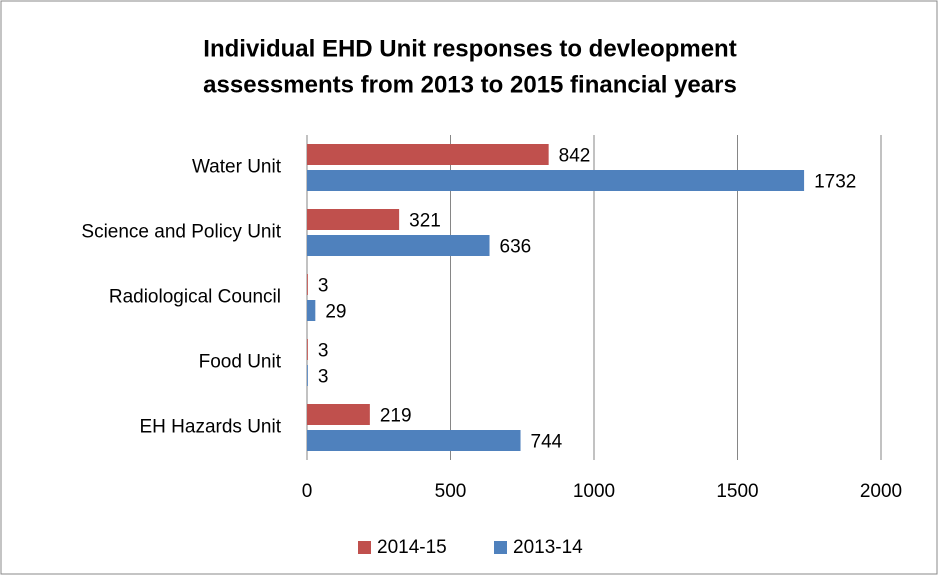  I want to click on x-tick-label: 2000, so click(881, 491).